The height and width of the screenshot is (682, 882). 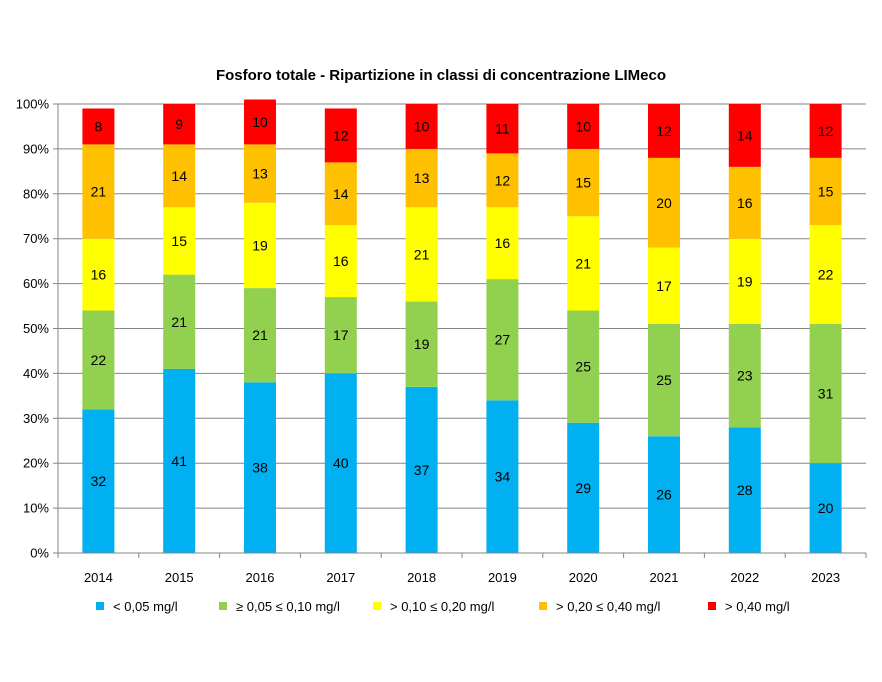 I want to click on x-tick-label: 2015, so click(x=179, y=577).